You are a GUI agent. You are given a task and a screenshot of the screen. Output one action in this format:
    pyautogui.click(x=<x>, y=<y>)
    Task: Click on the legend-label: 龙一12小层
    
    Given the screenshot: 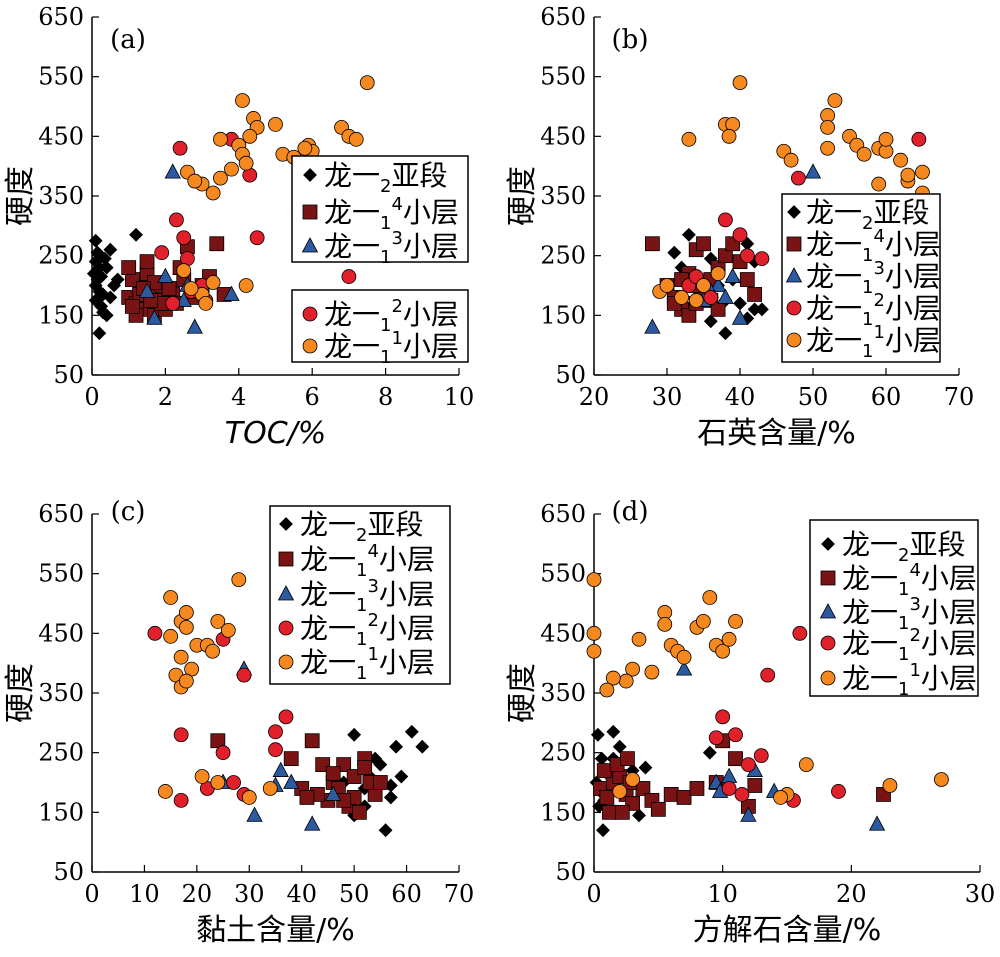 What is the action you would take?
    pyautogui.click(x=367, y=630)
    